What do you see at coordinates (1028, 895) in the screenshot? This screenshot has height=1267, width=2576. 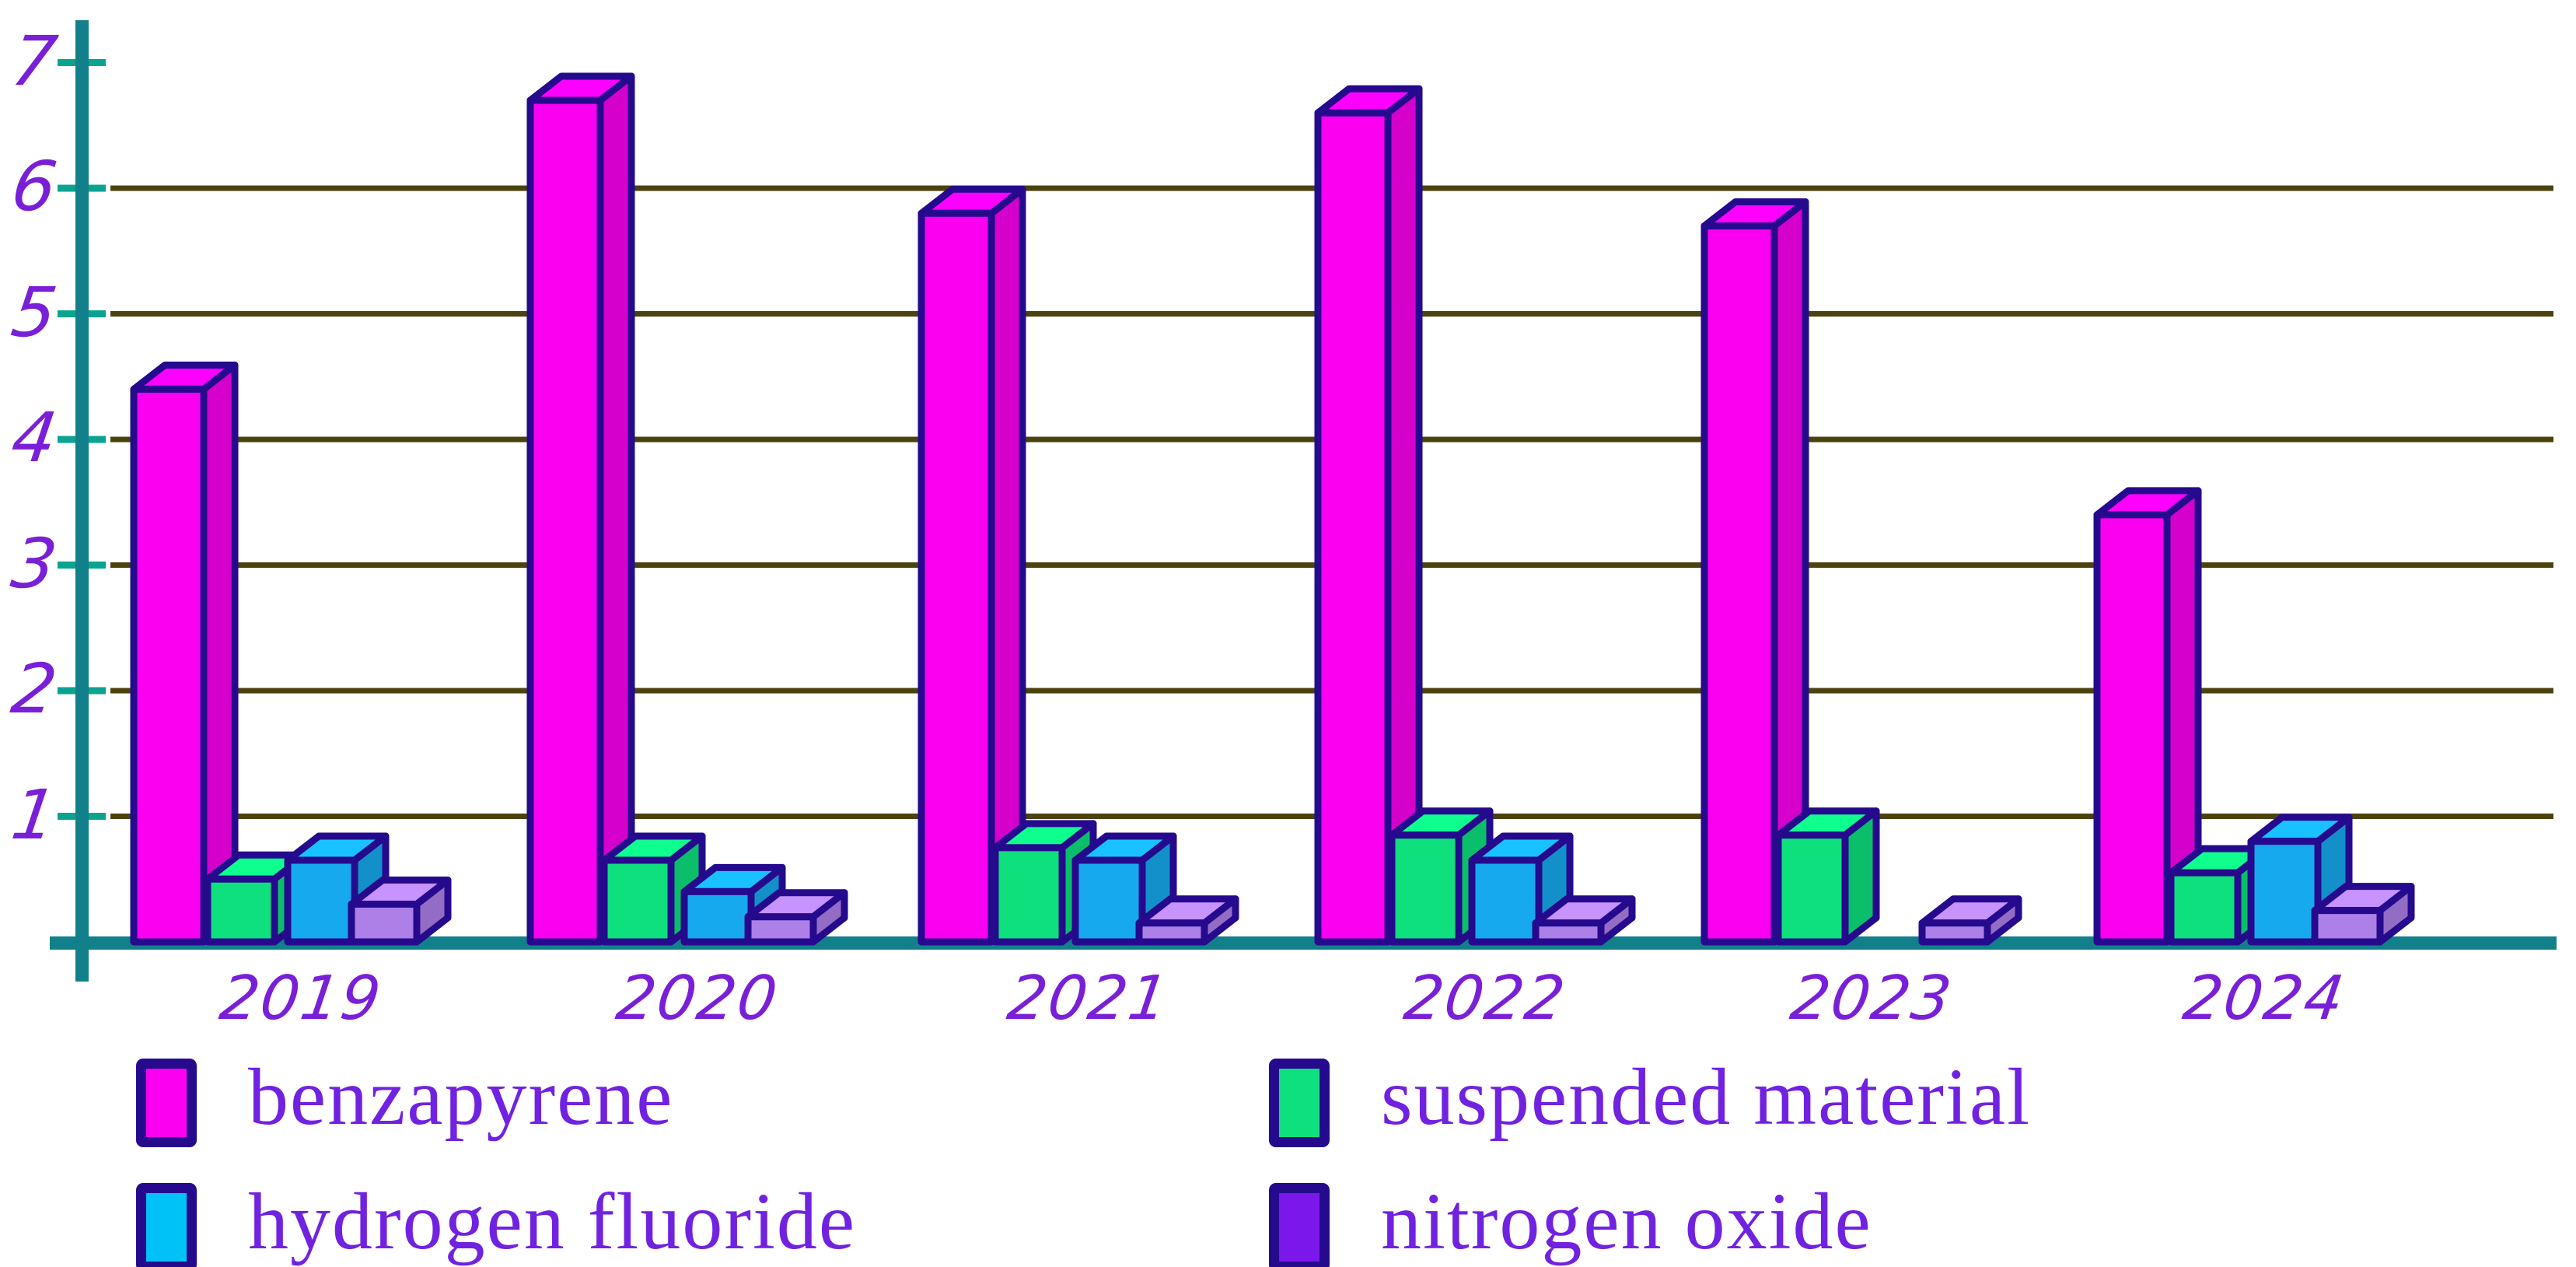 I see `bar-2021-suspended-material` at bounding box center [1028, 895].